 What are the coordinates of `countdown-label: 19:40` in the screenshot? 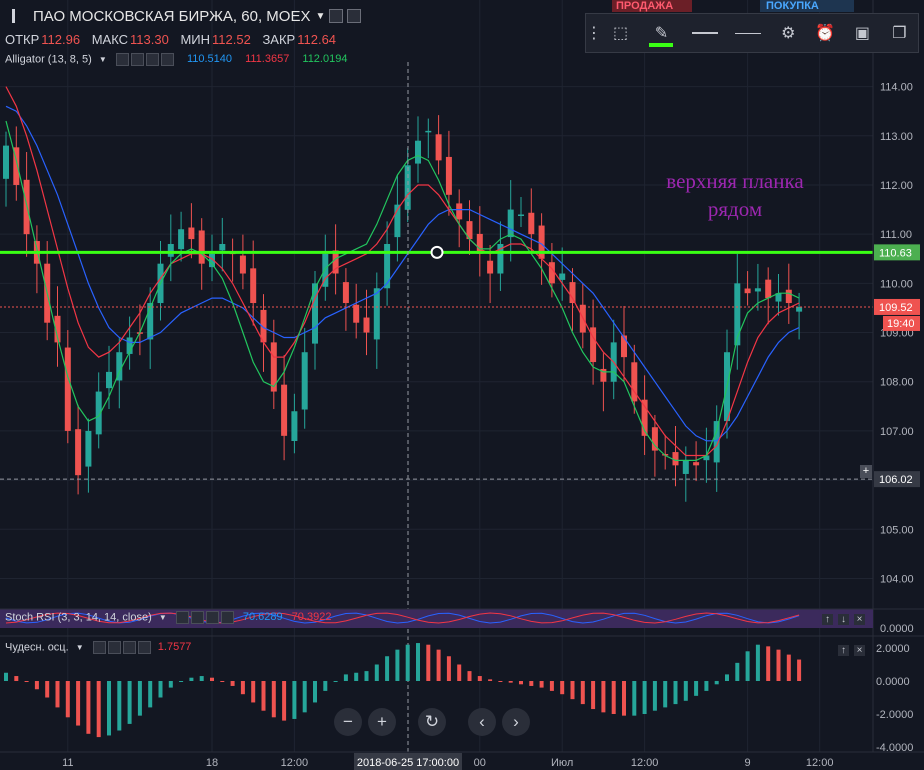 It's located at (901, 324).